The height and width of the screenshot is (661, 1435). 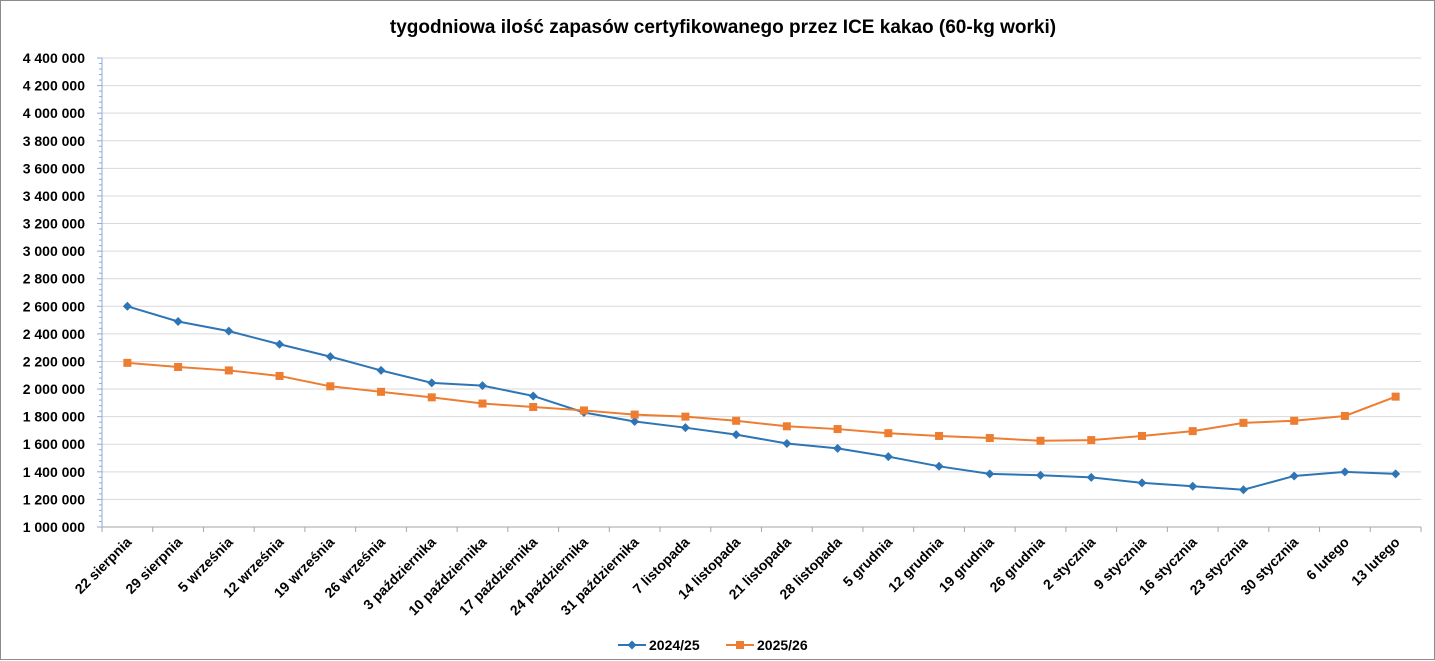 What do you see at coordinates (54, 417) in the screenshot?
I see `y-tick-label: 1 800 000` at bounding box center [54, 417].